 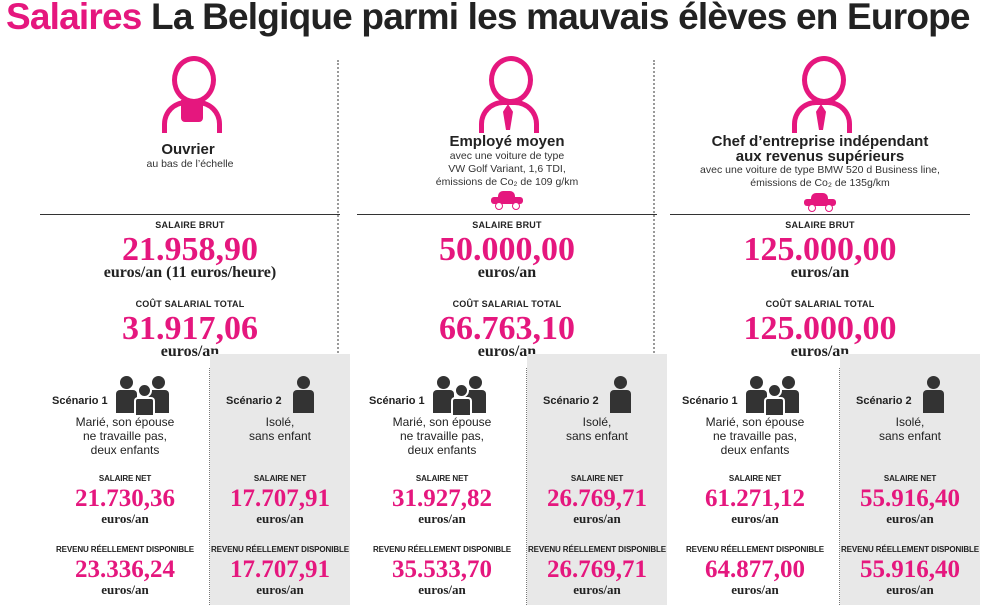 I want to click on salaire-brut-unit: euros/an (11 euros/heure), so click(x=190, y=272).